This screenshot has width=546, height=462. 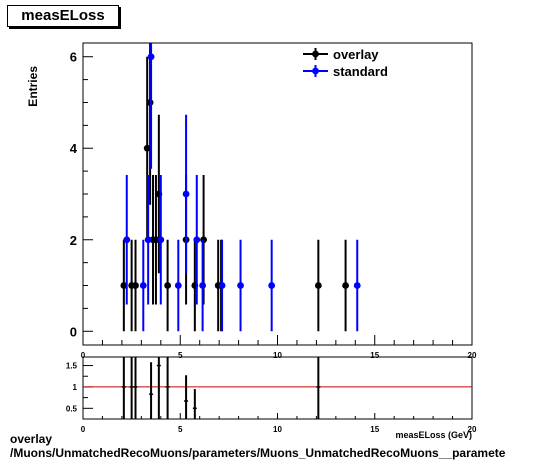 I want to click on legend-entry-standard, so click(x=315, y=71).